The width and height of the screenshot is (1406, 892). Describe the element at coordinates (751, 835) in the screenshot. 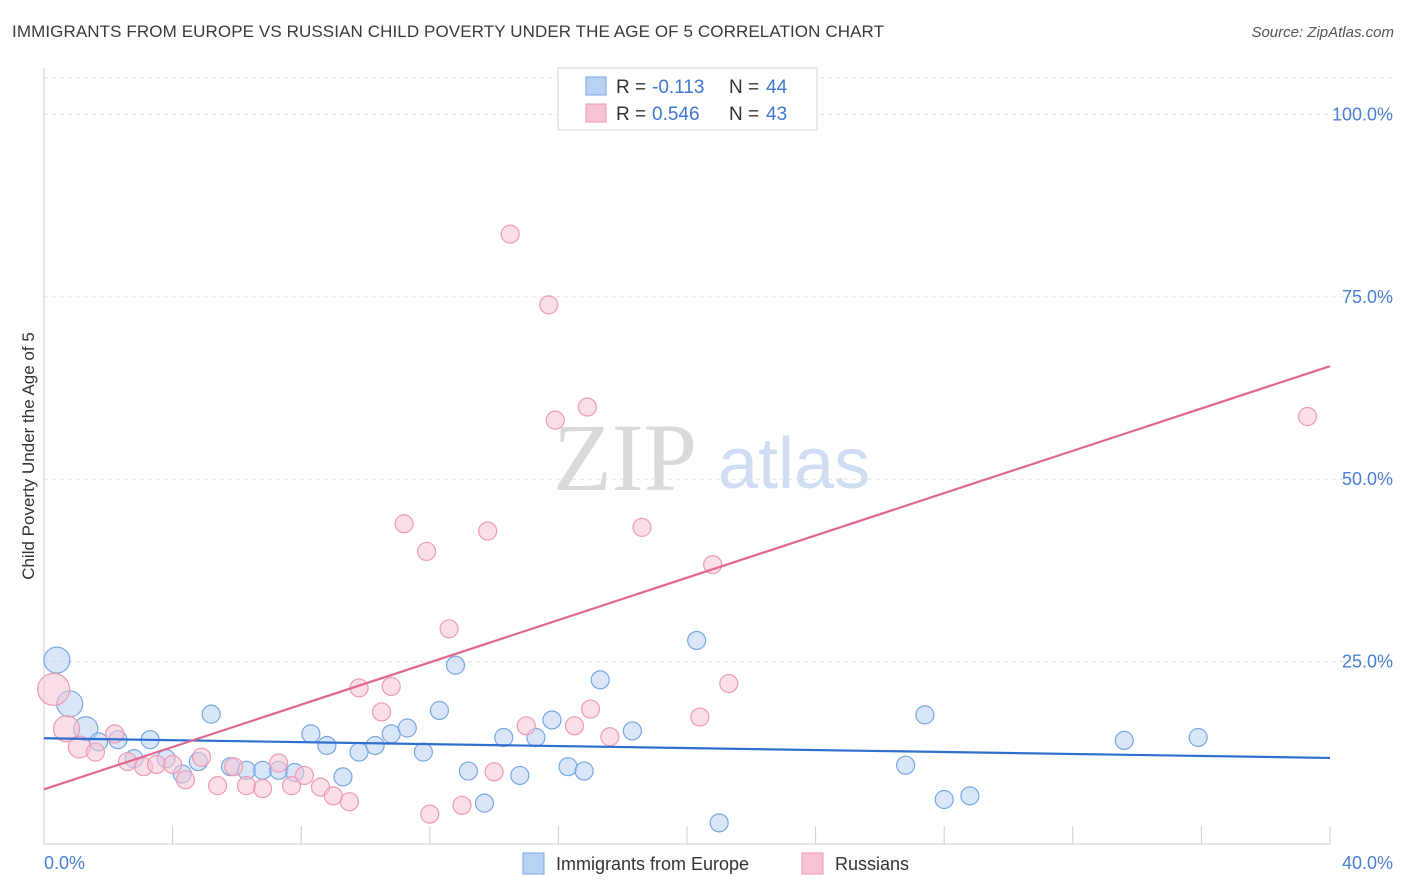

I see `x-ticks` at that location.